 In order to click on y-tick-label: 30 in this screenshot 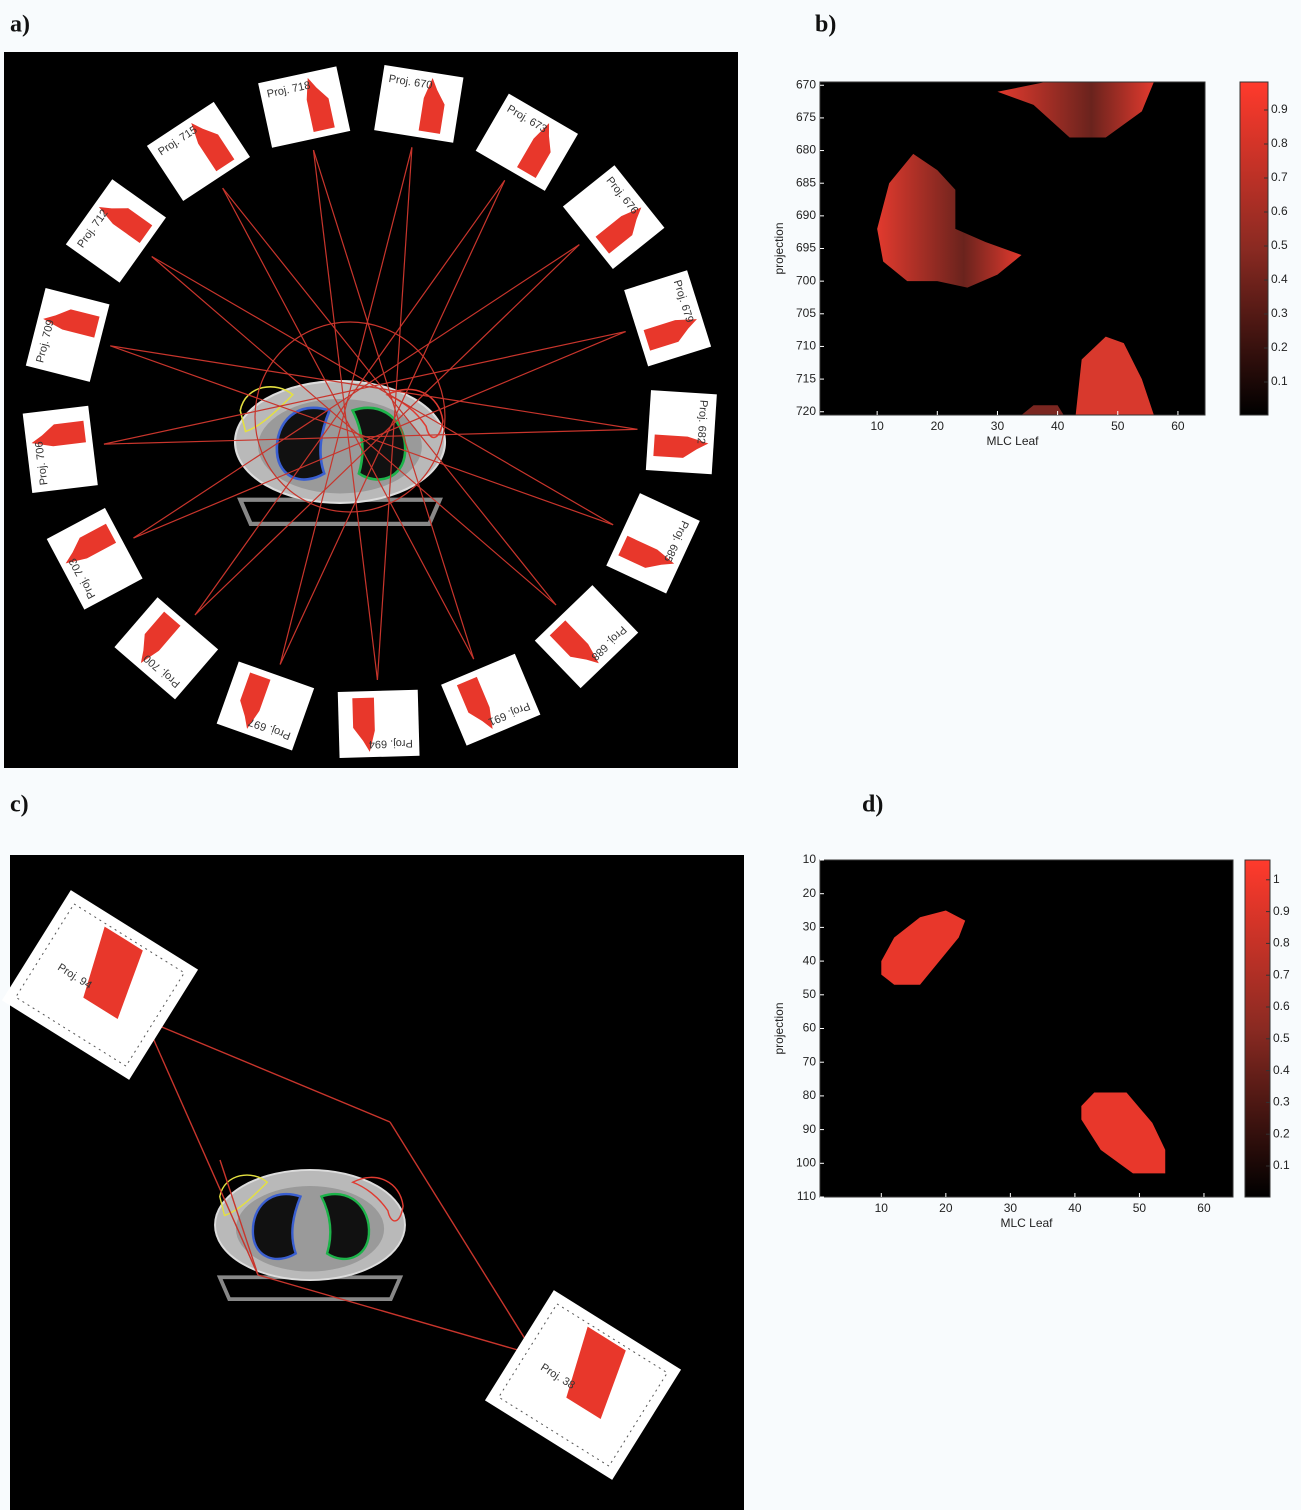, I will do `click(810, 927)`.